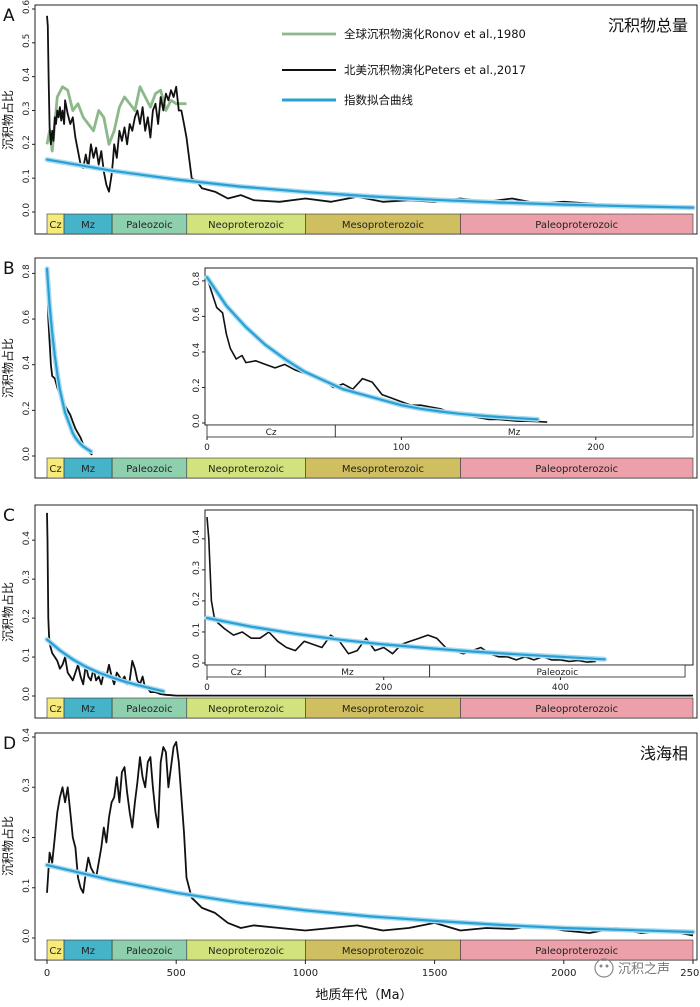 This screenshot has height=1007, width=700. What do you see at coordinates (176, 973) in the screenshot?
I see `x-tick-label: 500` at bounding box center [176, 973].